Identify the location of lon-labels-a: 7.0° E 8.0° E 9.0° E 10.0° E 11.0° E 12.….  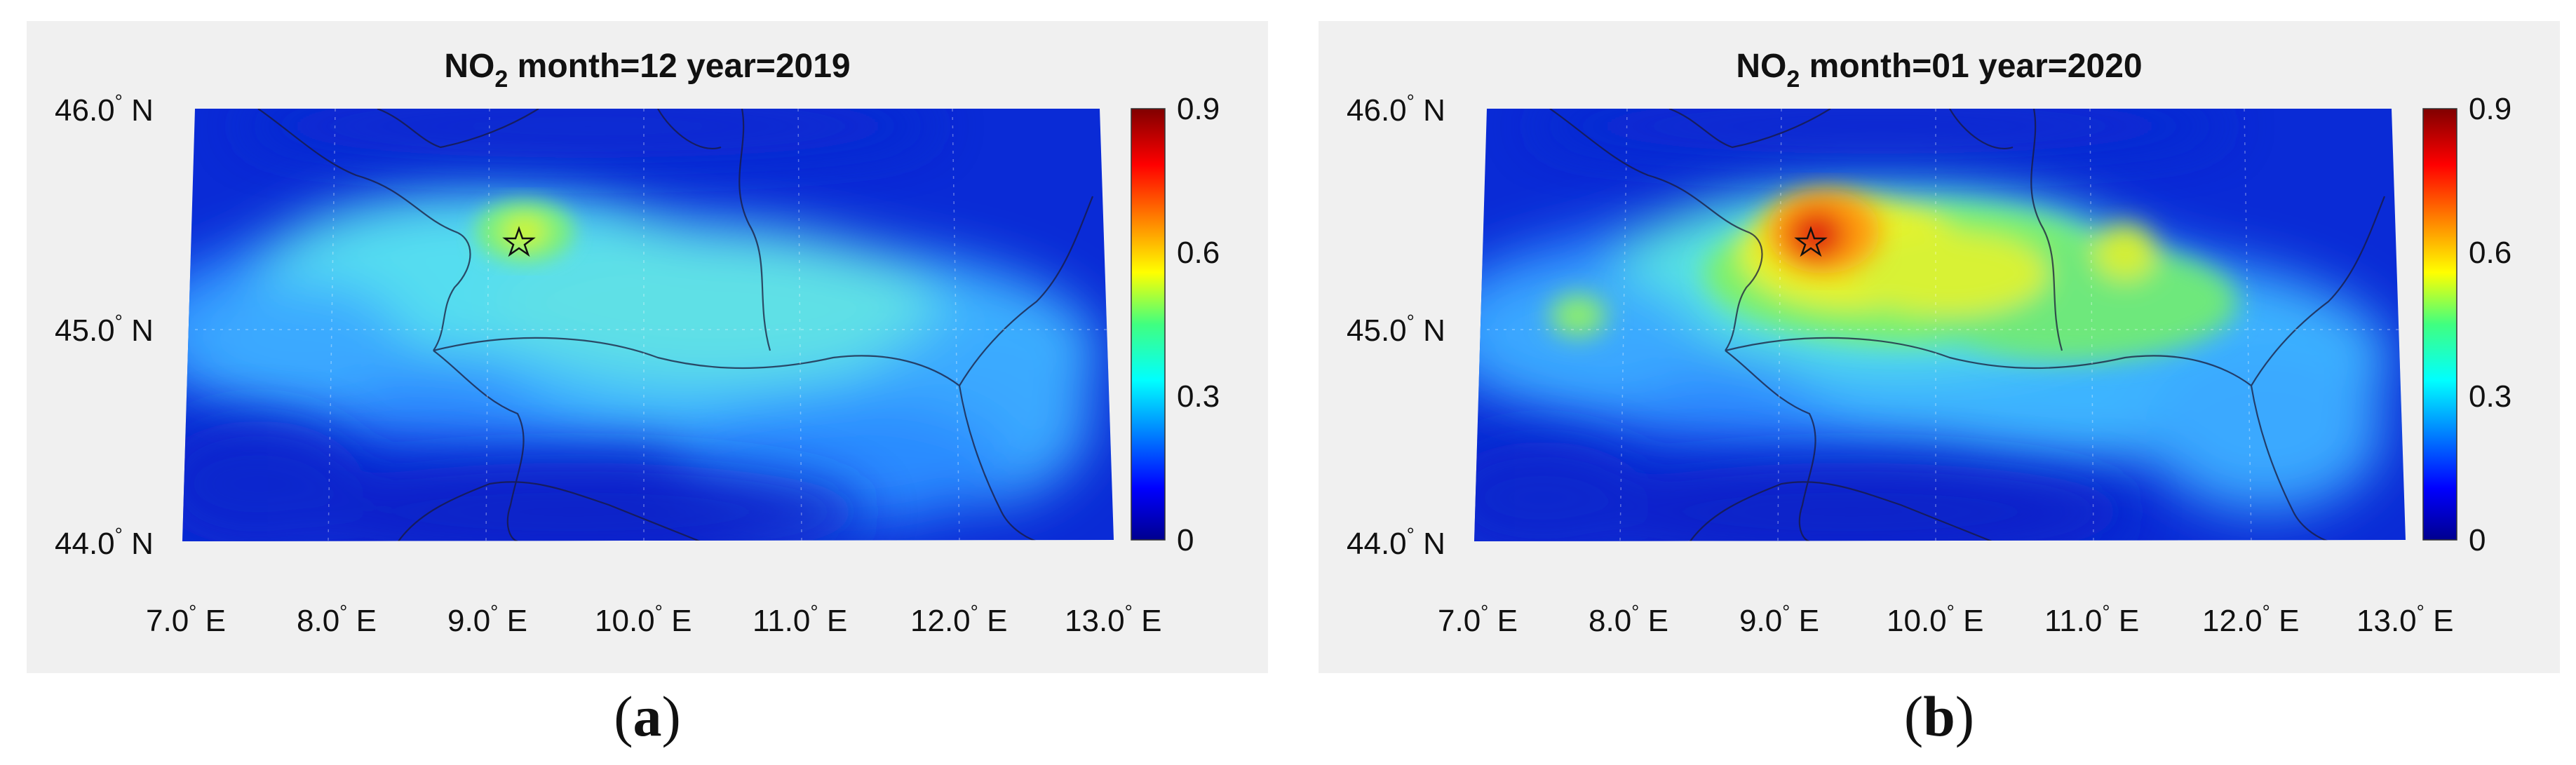
(653, 619).